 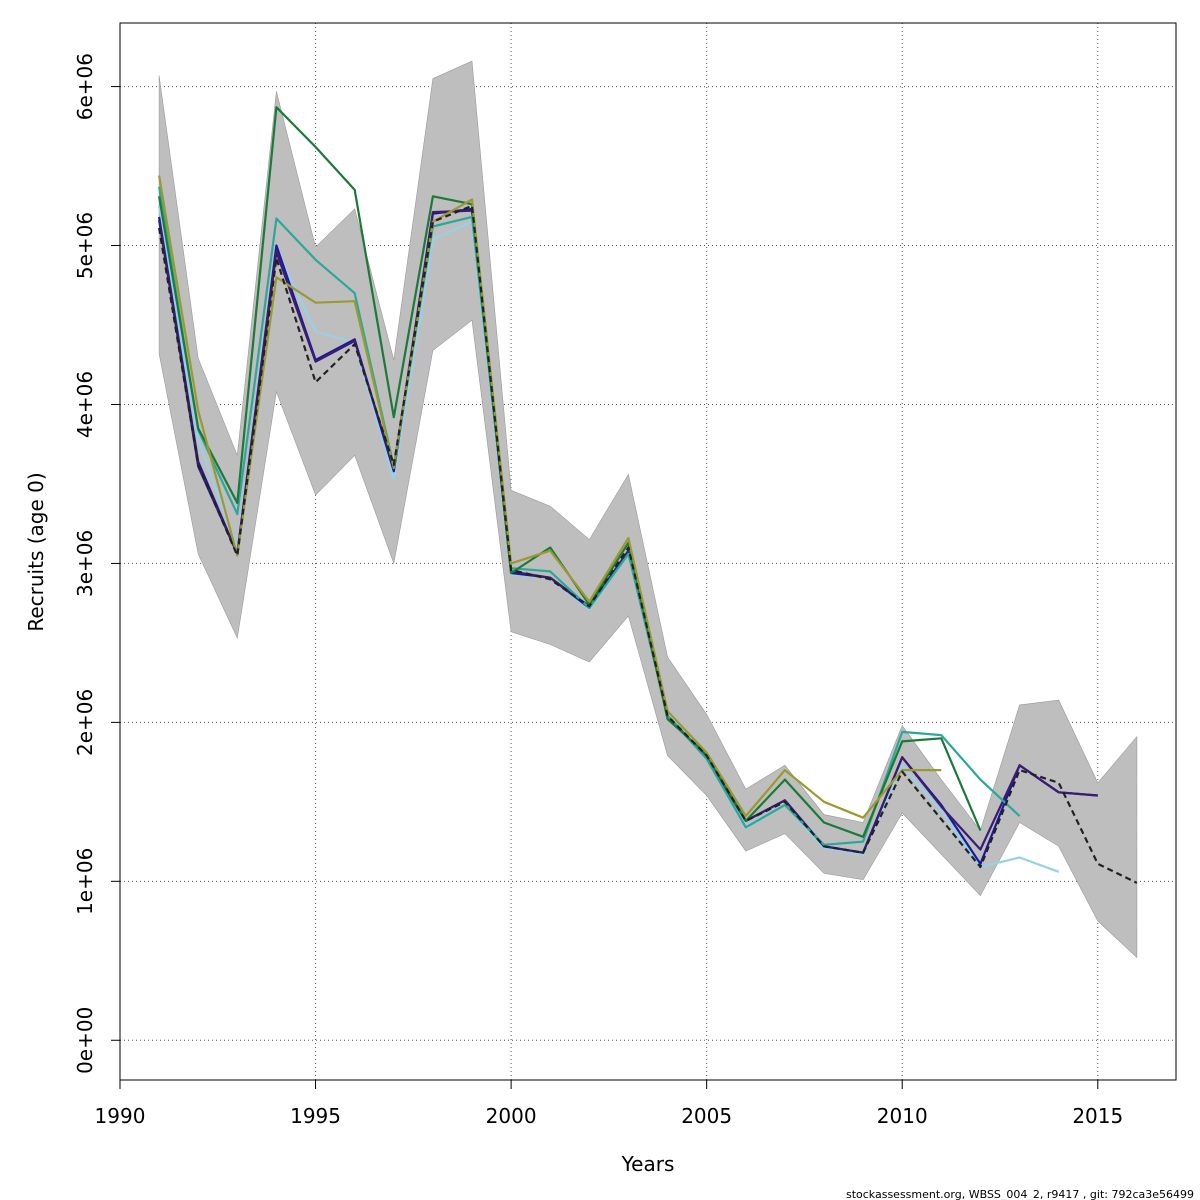 What do you see at coordinates (85, 404) in the screenshot?
I see `y-tick-label-4: 4e+06` at bounding box center [85, 404].